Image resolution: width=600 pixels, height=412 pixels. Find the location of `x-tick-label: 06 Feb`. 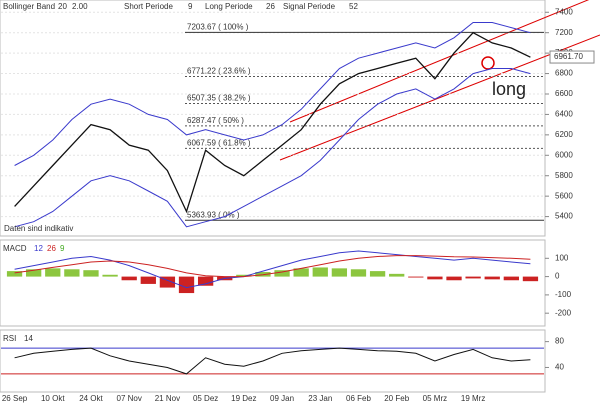

x-tick-label: 06 Feb is located at coordinates (358, 398).